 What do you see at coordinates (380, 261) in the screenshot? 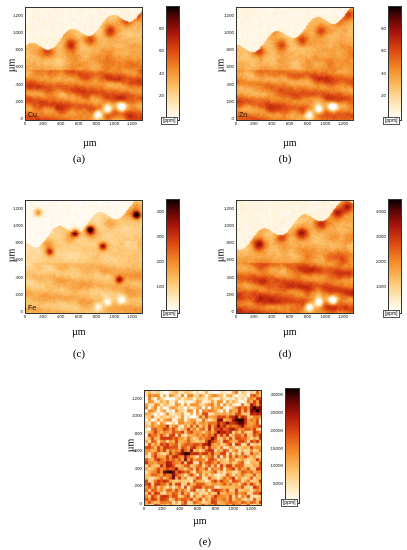
I see `colorbar-tick-label: 2000` at bounding box center [380, 261].